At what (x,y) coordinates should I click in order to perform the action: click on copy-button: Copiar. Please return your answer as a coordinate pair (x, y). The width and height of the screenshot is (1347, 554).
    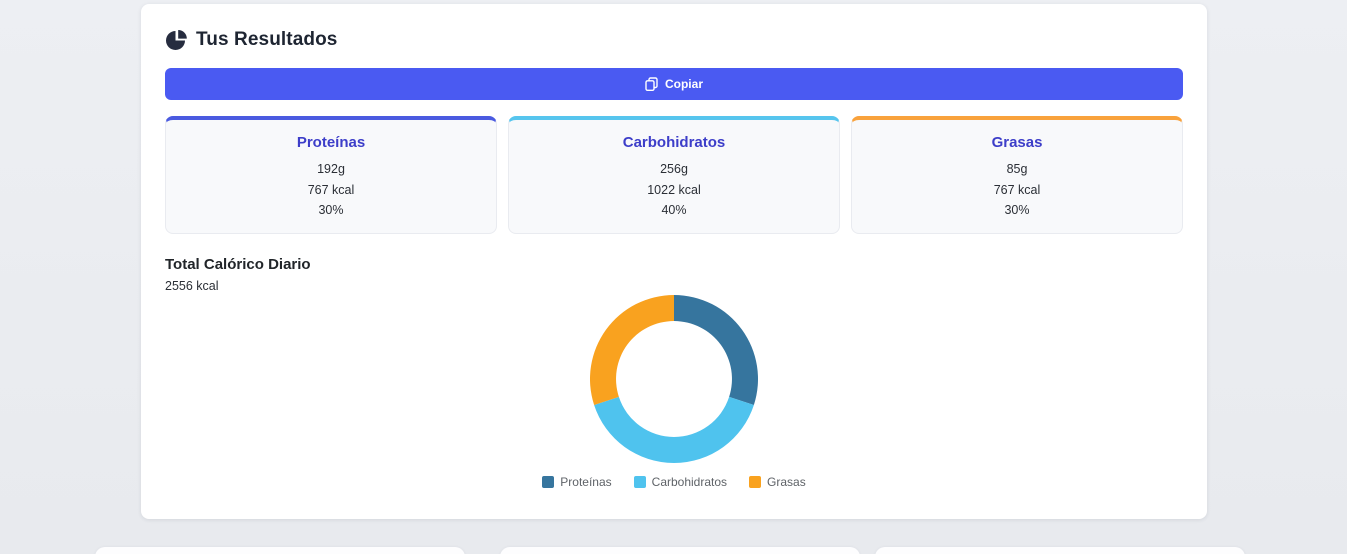
    Looking at the image, I should click on (674, 84).